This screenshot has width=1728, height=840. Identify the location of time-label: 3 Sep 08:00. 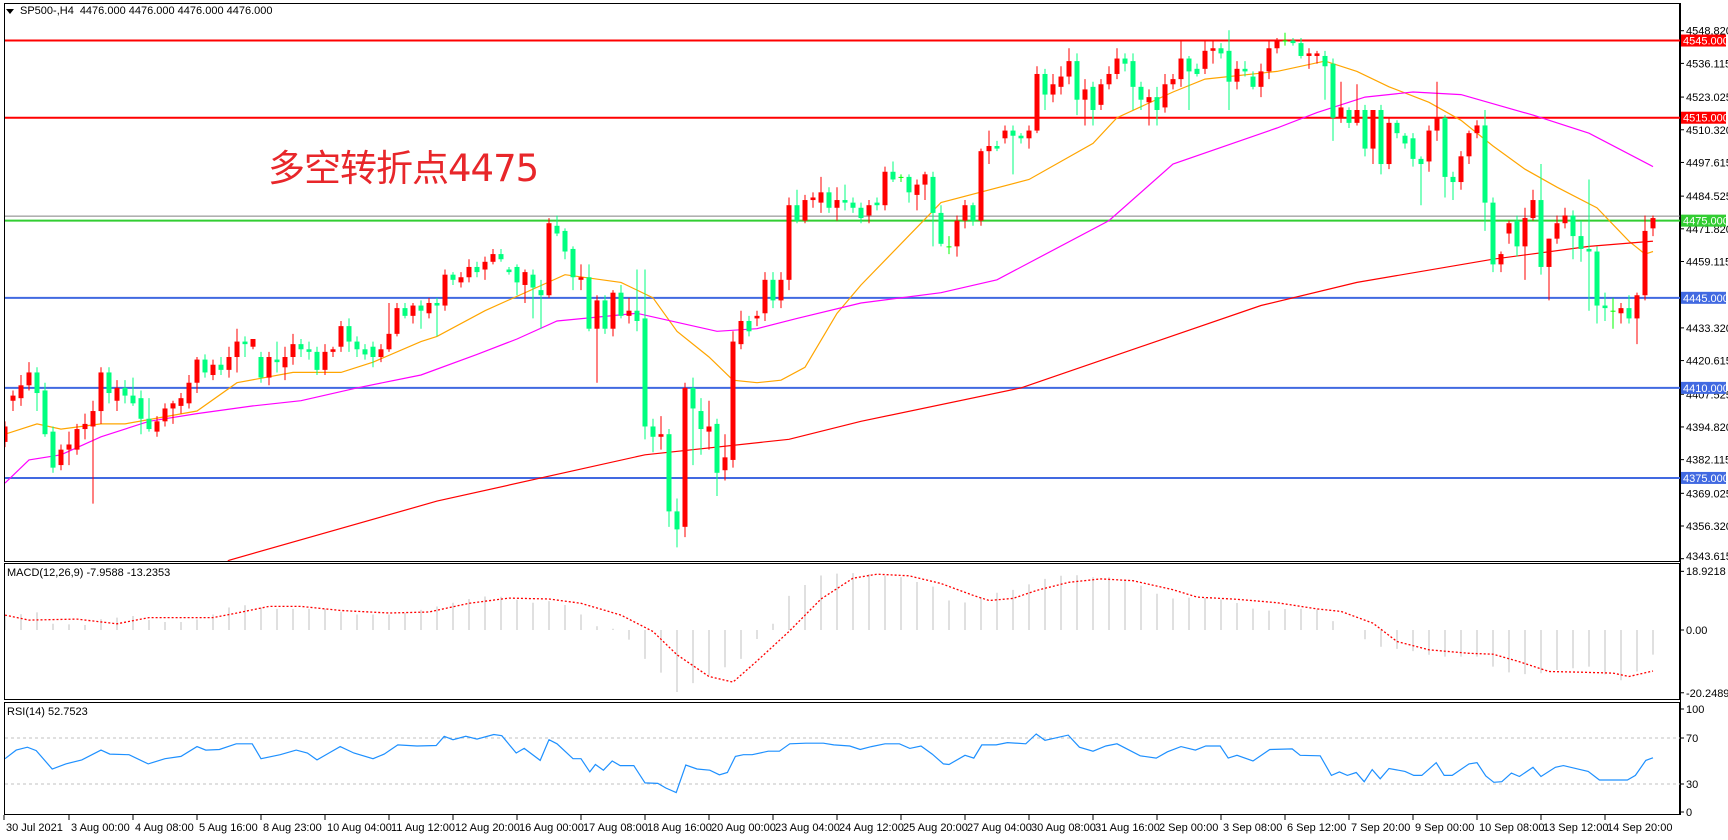
(1252, 828).